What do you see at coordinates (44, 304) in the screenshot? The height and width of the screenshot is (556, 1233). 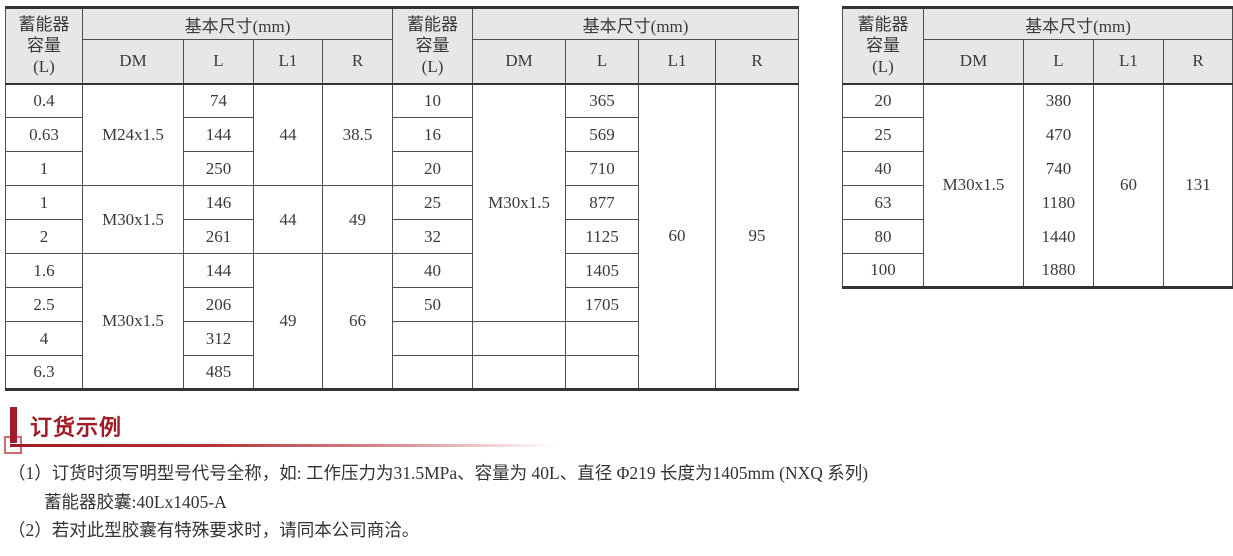 I see `capacity-cell: 2.5` at bounding box center [44, 304].